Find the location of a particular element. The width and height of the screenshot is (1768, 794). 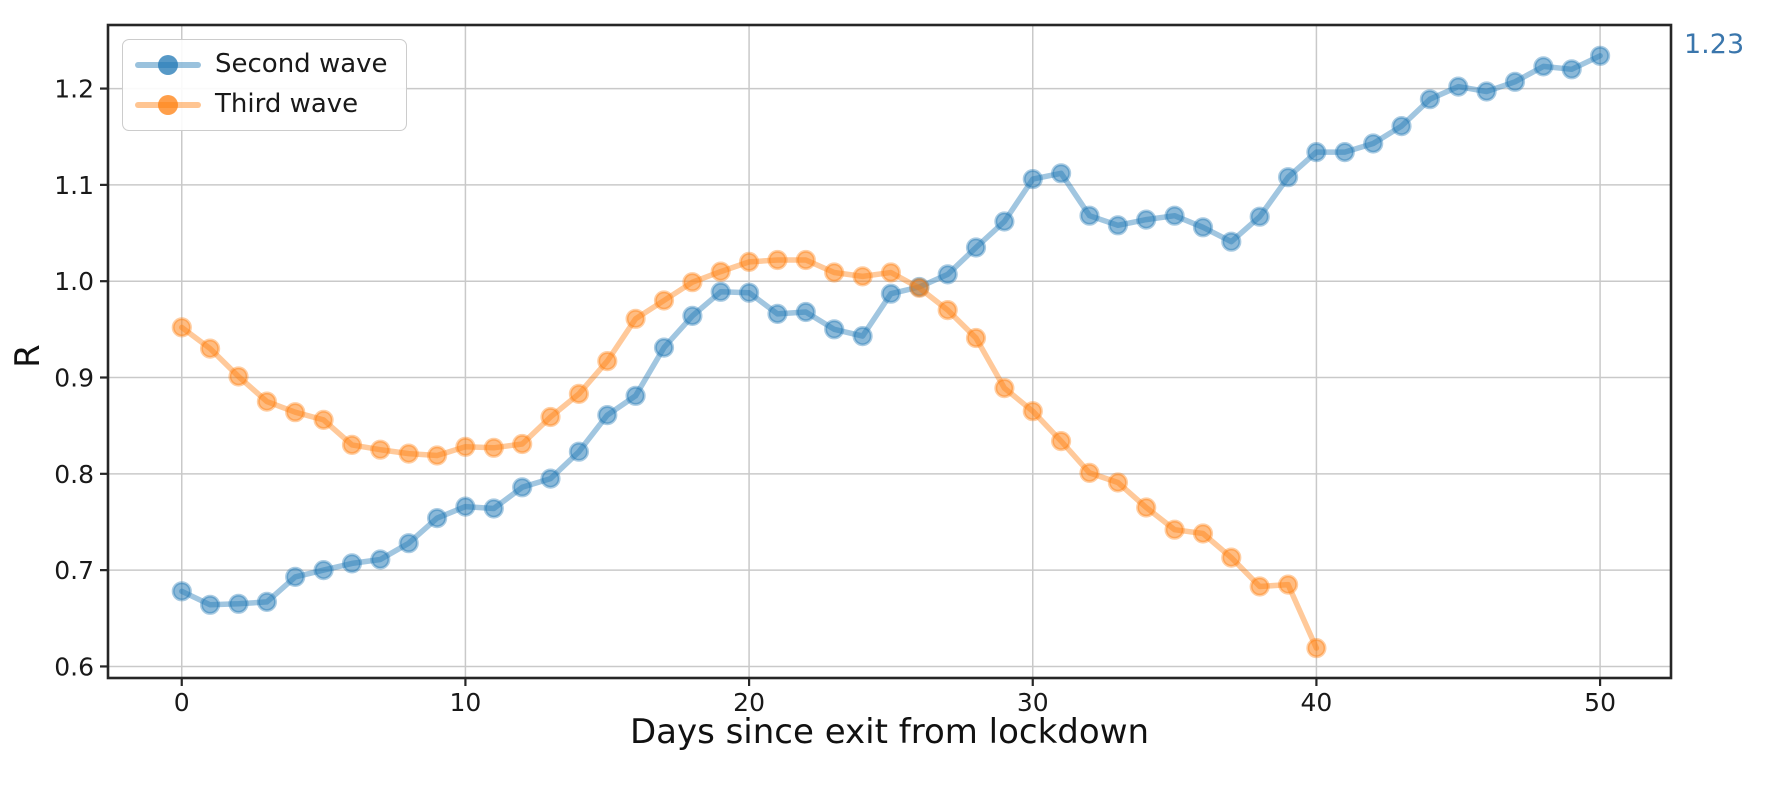

svg-text: 0.9 is located at coordinates (74, 378).